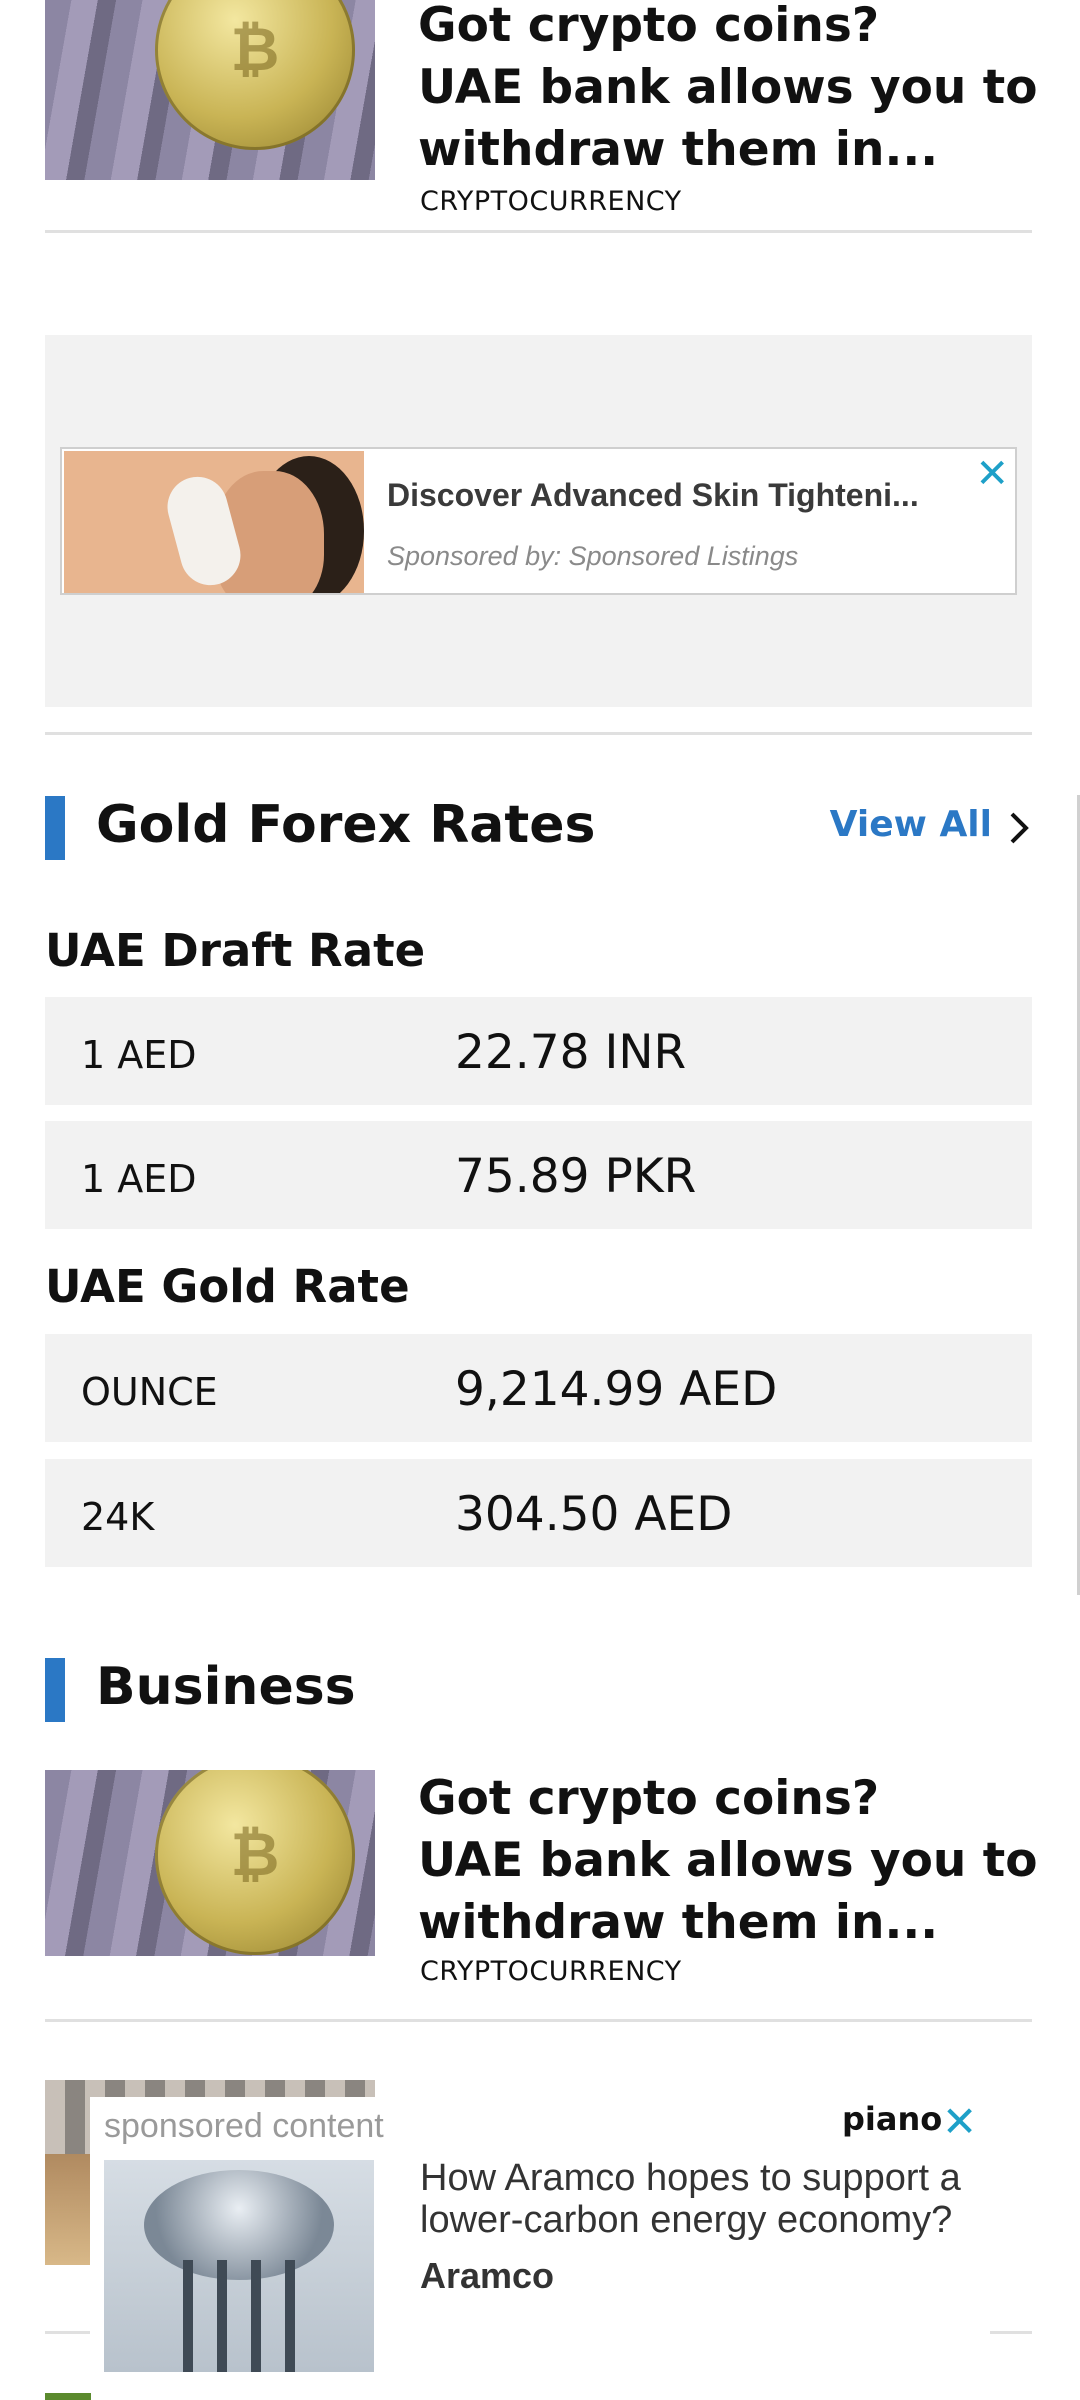 This screenshot has height=2400, width=1080. Describe the element at coordinates (594, 1514) in the screenshot. I see `rate-value: 304.50 AED` at that location.